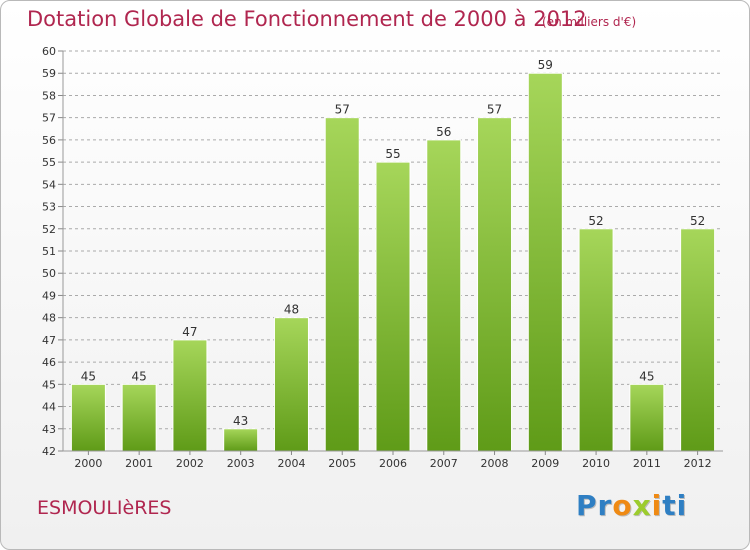 This screenshot has height=550, width=750. What do you see at coordinates (104, 508) in the screenshot?
I see `commune-name: ESMOULIèRES` at bounding box center [104, 508].